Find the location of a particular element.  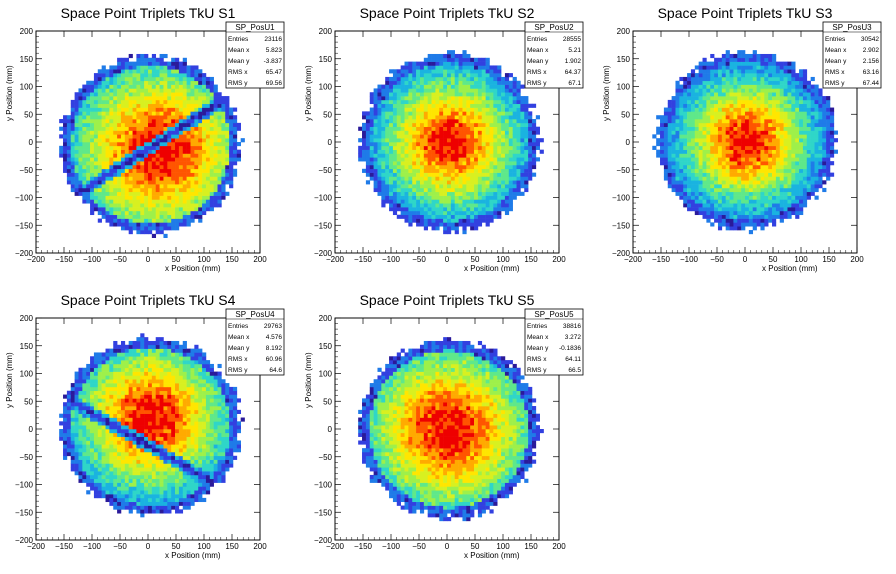

y-tick-label: −200 is located at coordinates (24, 253).